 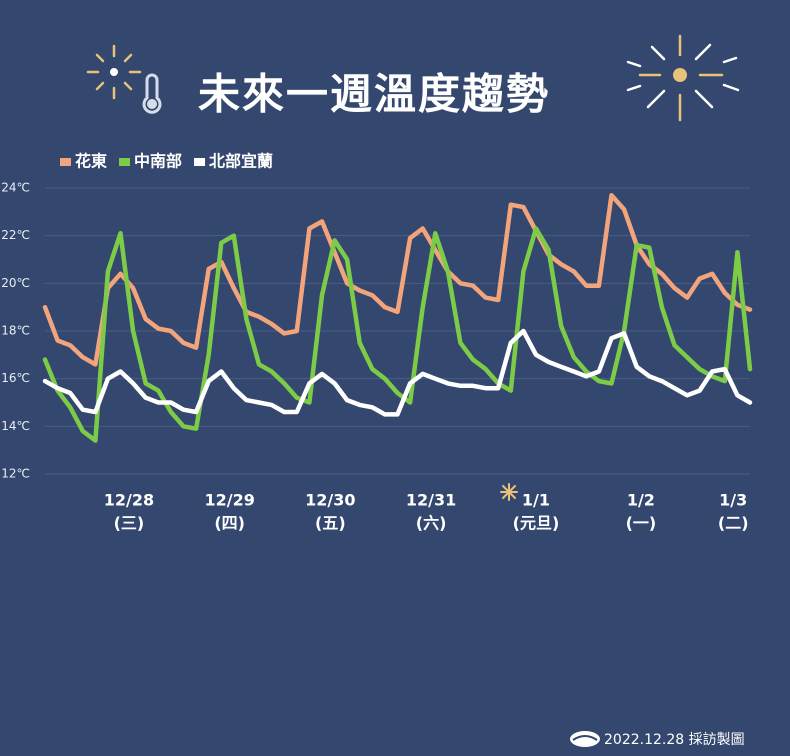 I want to click on x-tick-sublabel: (五), so click(x=330, y=523).